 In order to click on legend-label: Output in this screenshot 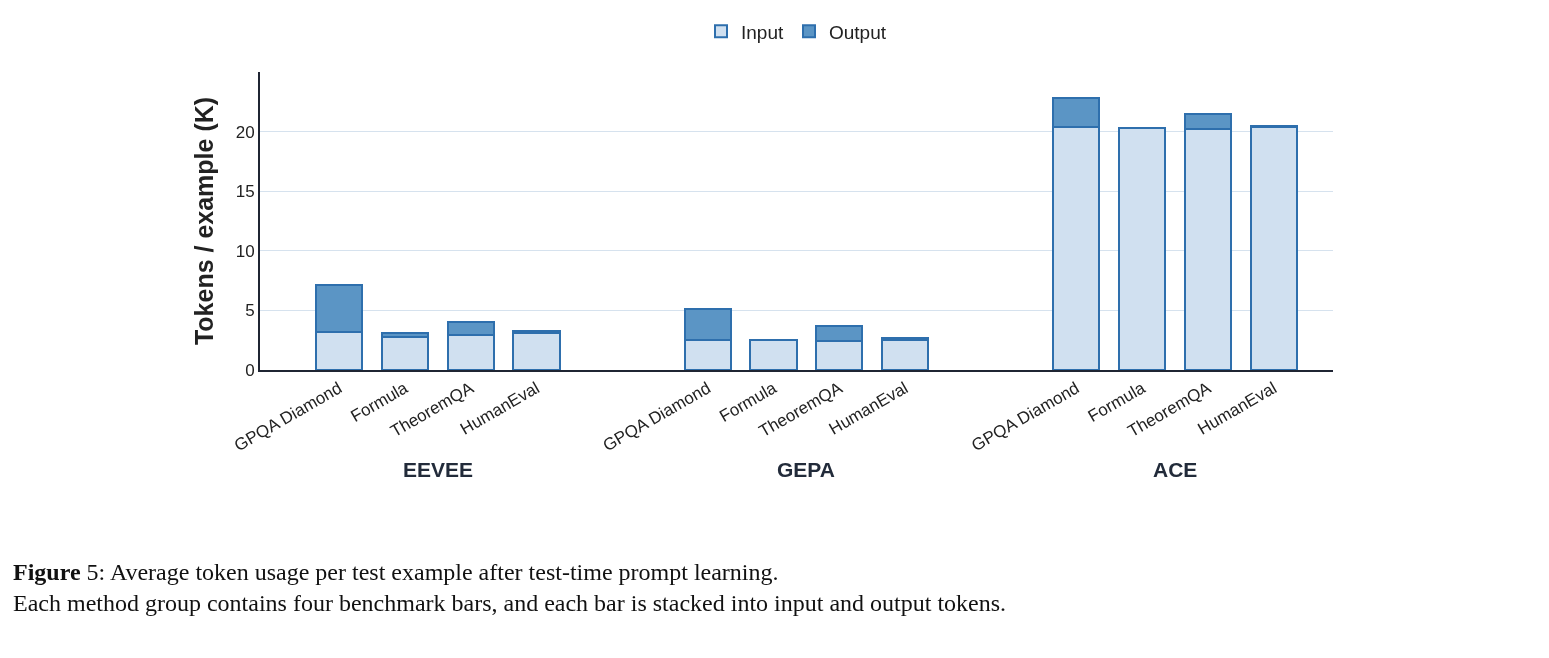, I will do `click(857, 32)`.